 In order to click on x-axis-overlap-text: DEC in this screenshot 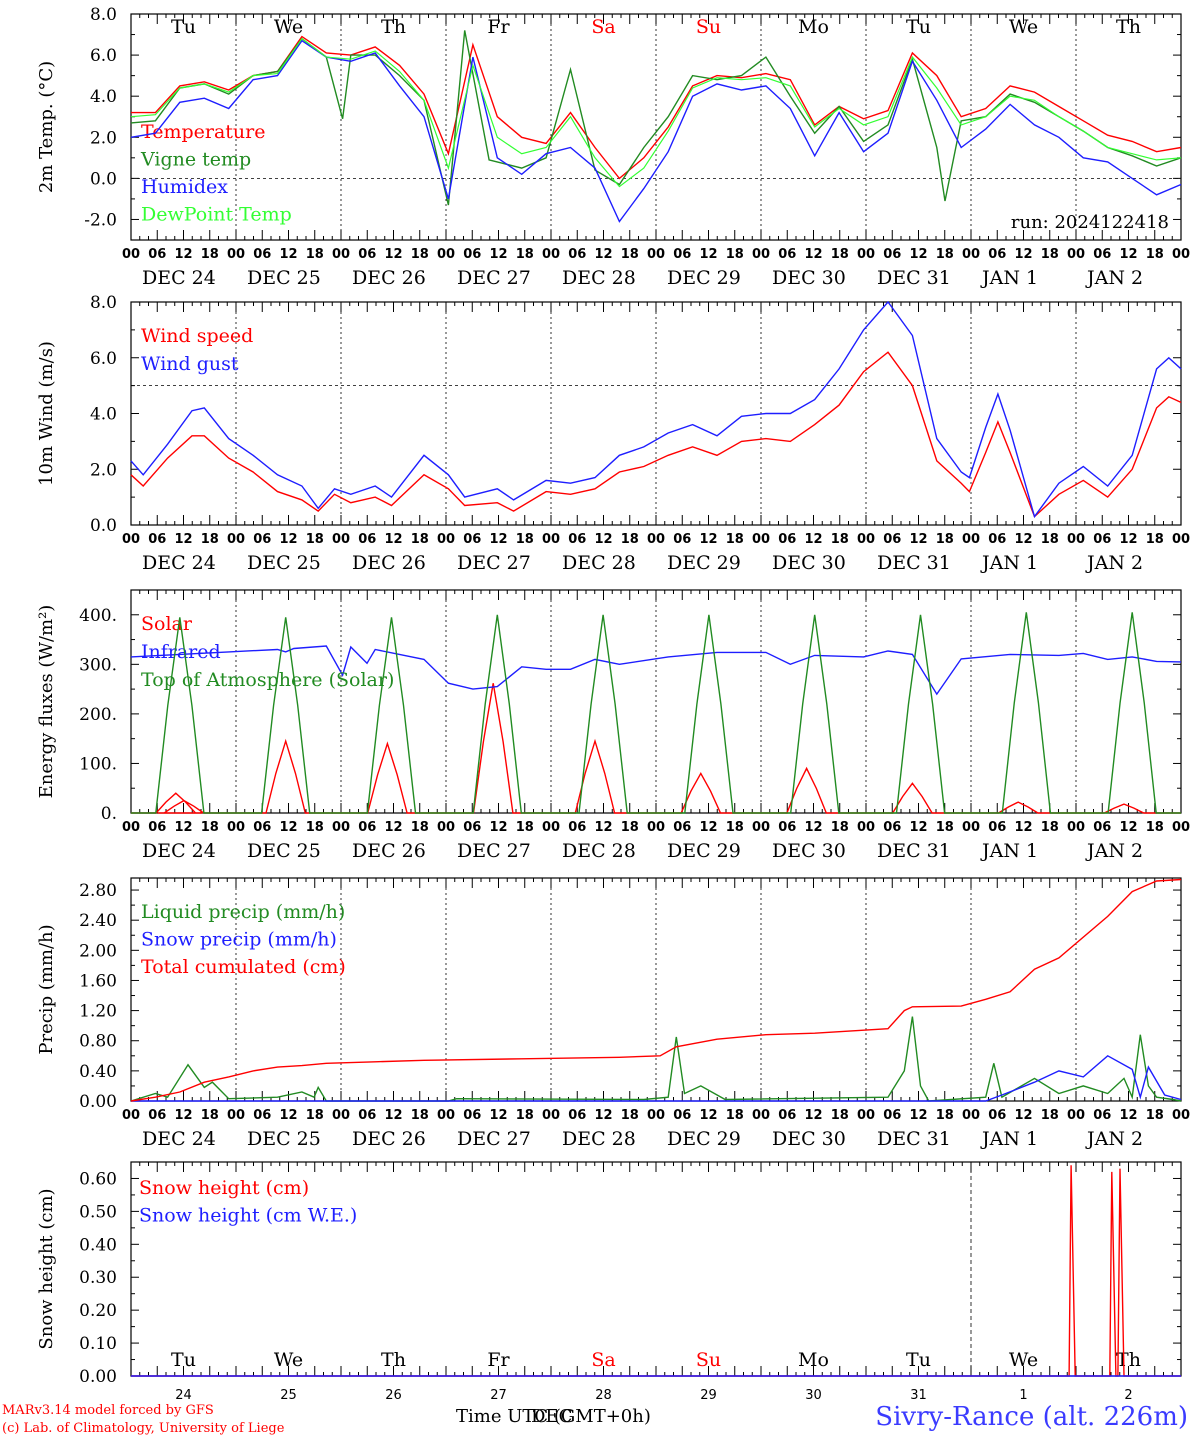, I will do `click(552, 1416)`.